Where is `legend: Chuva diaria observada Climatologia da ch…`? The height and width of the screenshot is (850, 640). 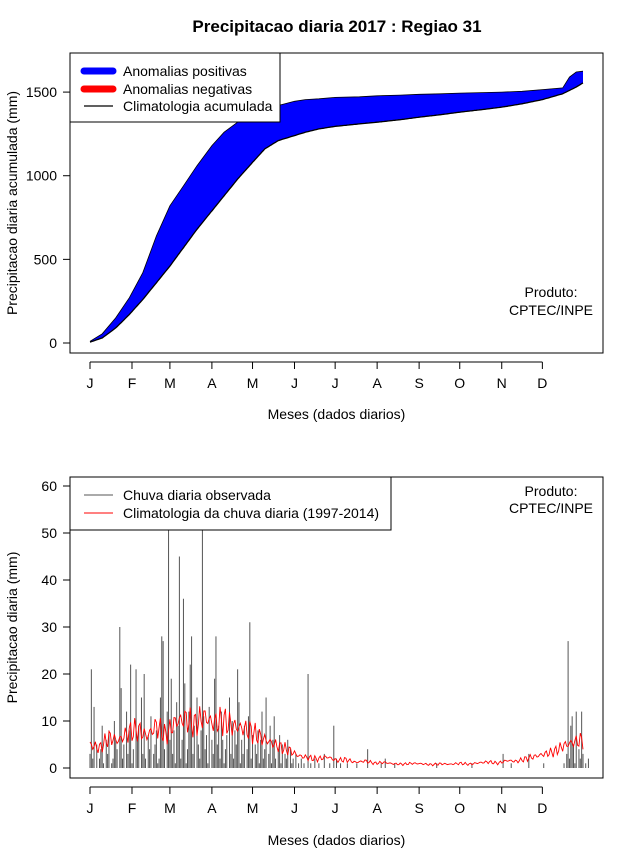
legend: Chuva diaria observada Climatologia da ch… is located at coordinates (230, 503).